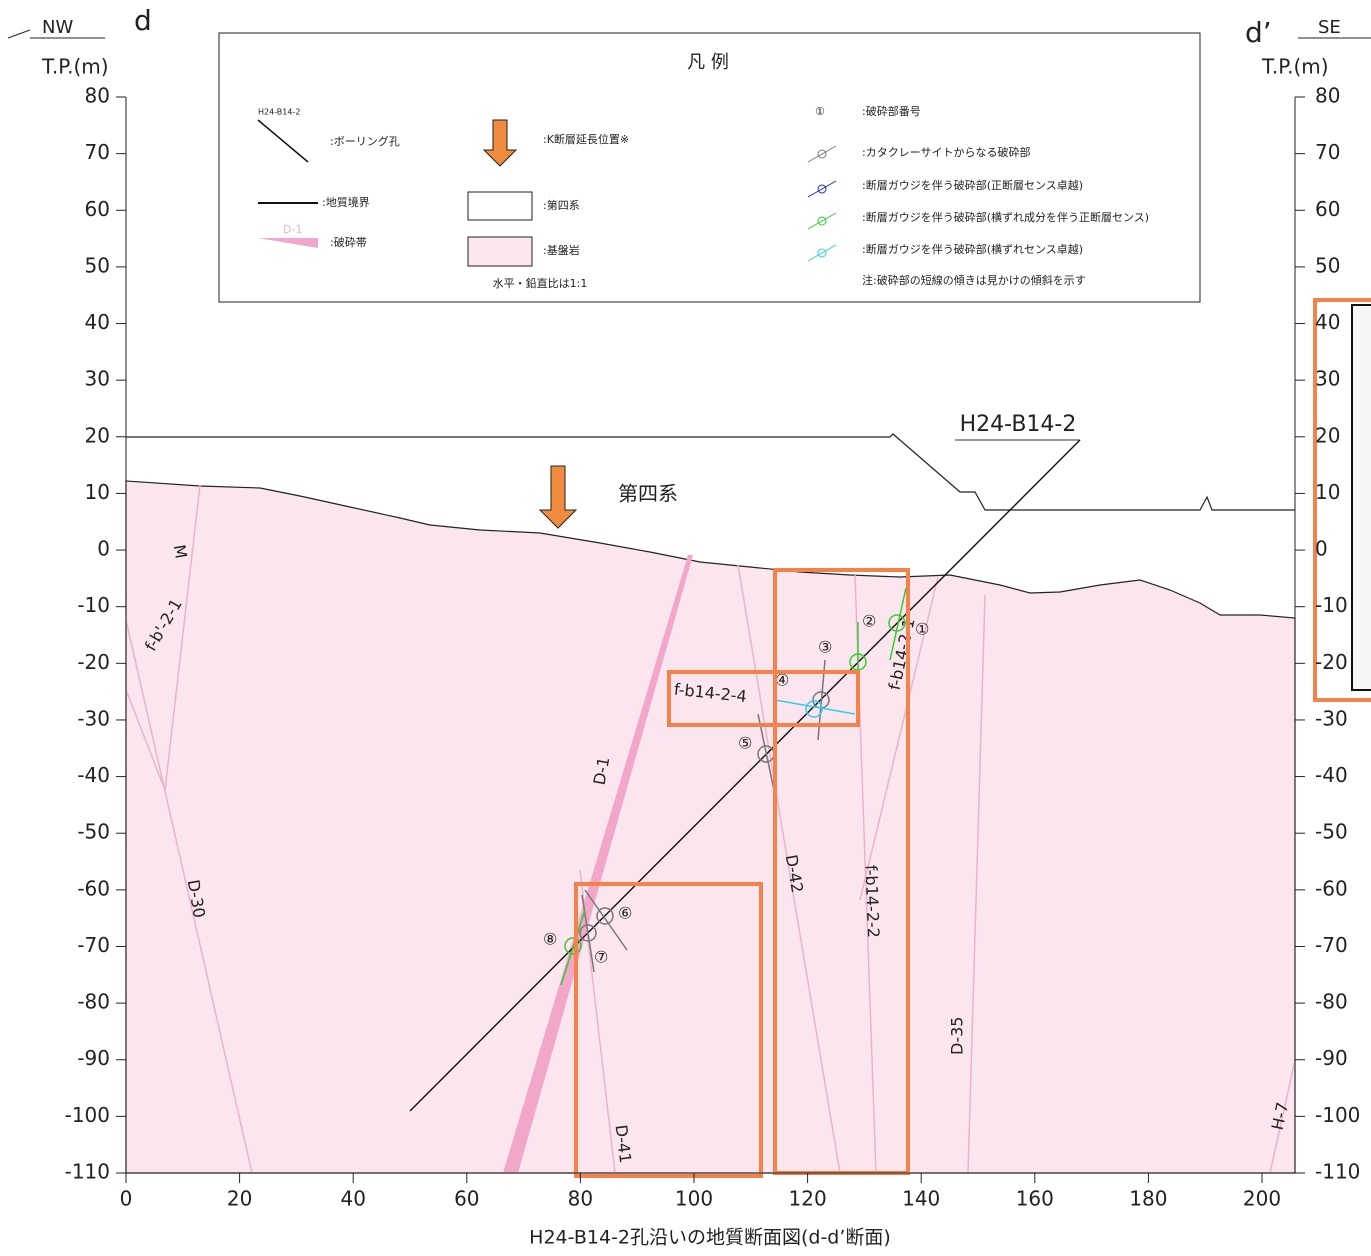 Image resolution: width=1371 pixels, height=1256 pixels. I want to click on legend-title: 凡 例, so click(708, 62).